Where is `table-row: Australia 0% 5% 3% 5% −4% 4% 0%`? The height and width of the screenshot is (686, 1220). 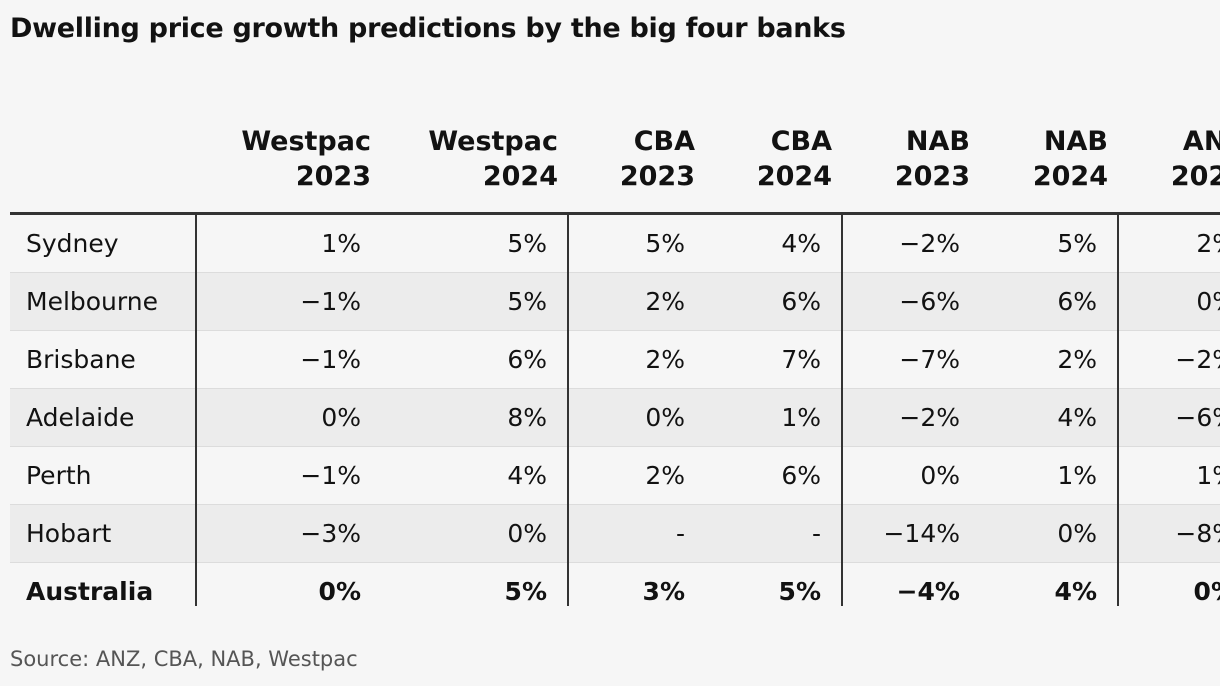
table-row: Australia 0% 5% 3% 5% −4% 4% 0% is located at coordinates (615, 584).